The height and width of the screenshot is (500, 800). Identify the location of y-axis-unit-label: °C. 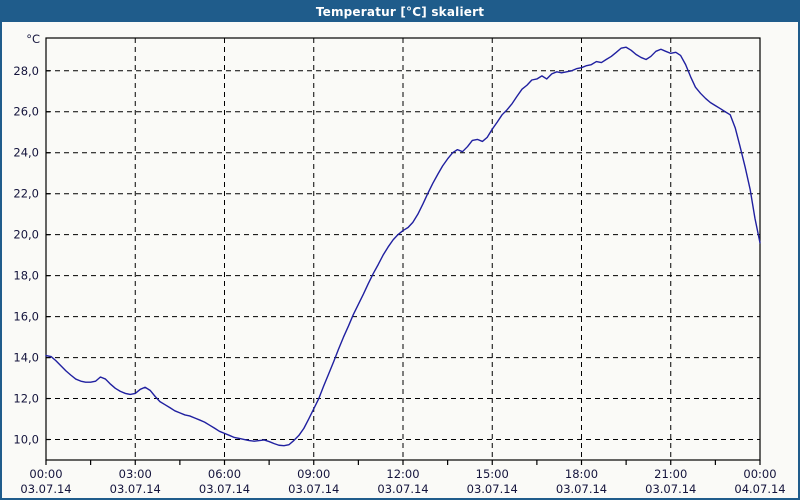
(33, 39).